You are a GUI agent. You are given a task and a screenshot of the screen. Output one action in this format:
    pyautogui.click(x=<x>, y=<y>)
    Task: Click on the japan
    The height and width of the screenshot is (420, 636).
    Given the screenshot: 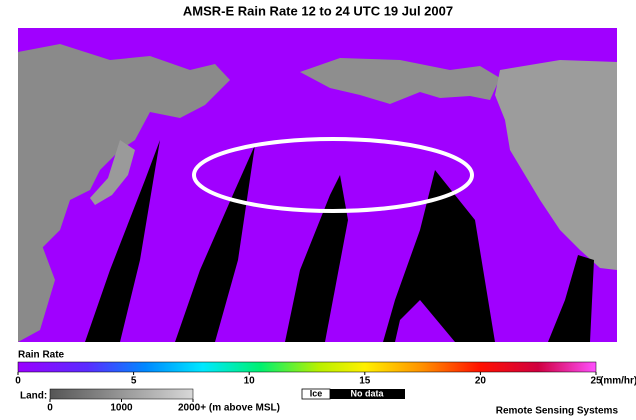 What is the action you would take?
    pyautogui.click(x=112, y=172)
    